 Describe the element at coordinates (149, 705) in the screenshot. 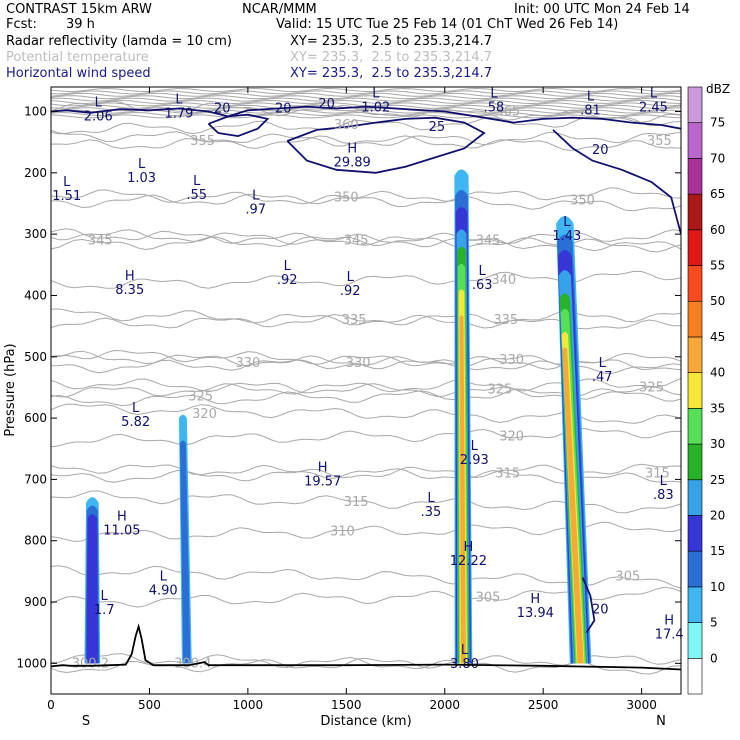

I see `x-tick-label: 500` at that location.